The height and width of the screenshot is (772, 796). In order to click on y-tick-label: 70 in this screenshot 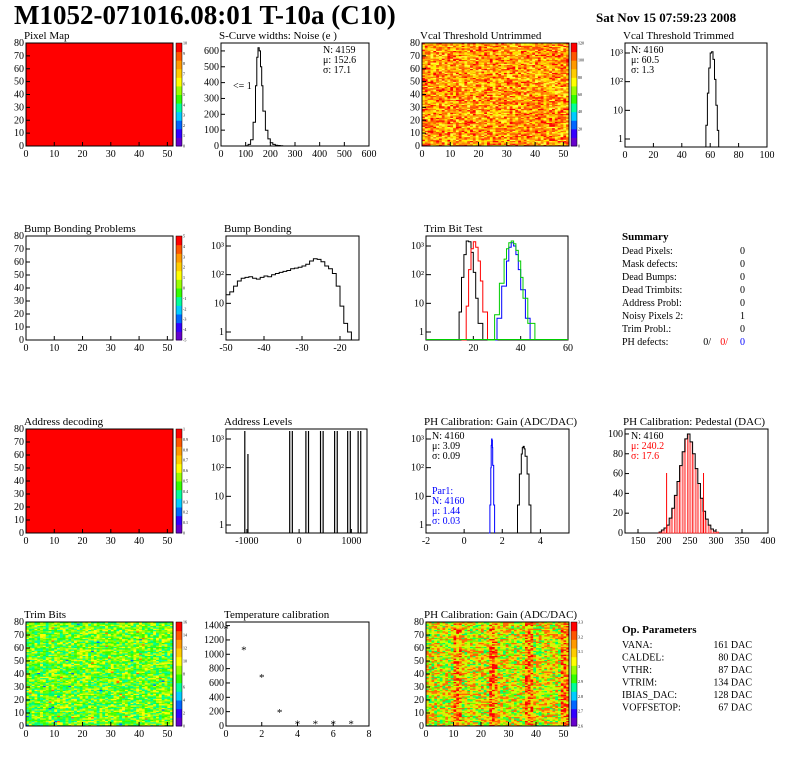, I will do `click(415, 56)`.